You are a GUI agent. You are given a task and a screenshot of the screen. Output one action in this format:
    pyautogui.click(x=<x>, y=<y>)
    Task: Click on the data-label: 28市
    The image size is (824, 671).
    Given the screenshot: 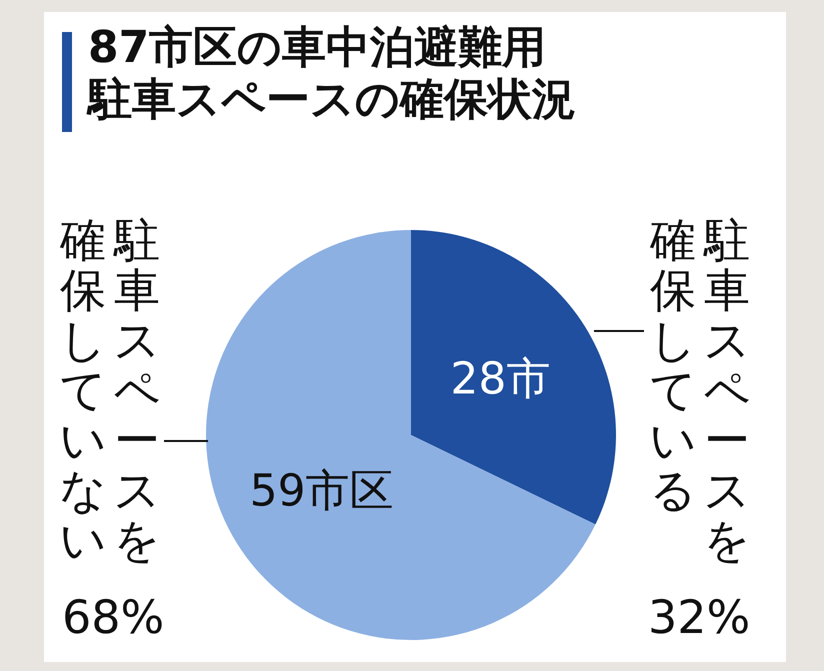 What is the action you would take?
    pyautogui.click(x=500, y=378)
    